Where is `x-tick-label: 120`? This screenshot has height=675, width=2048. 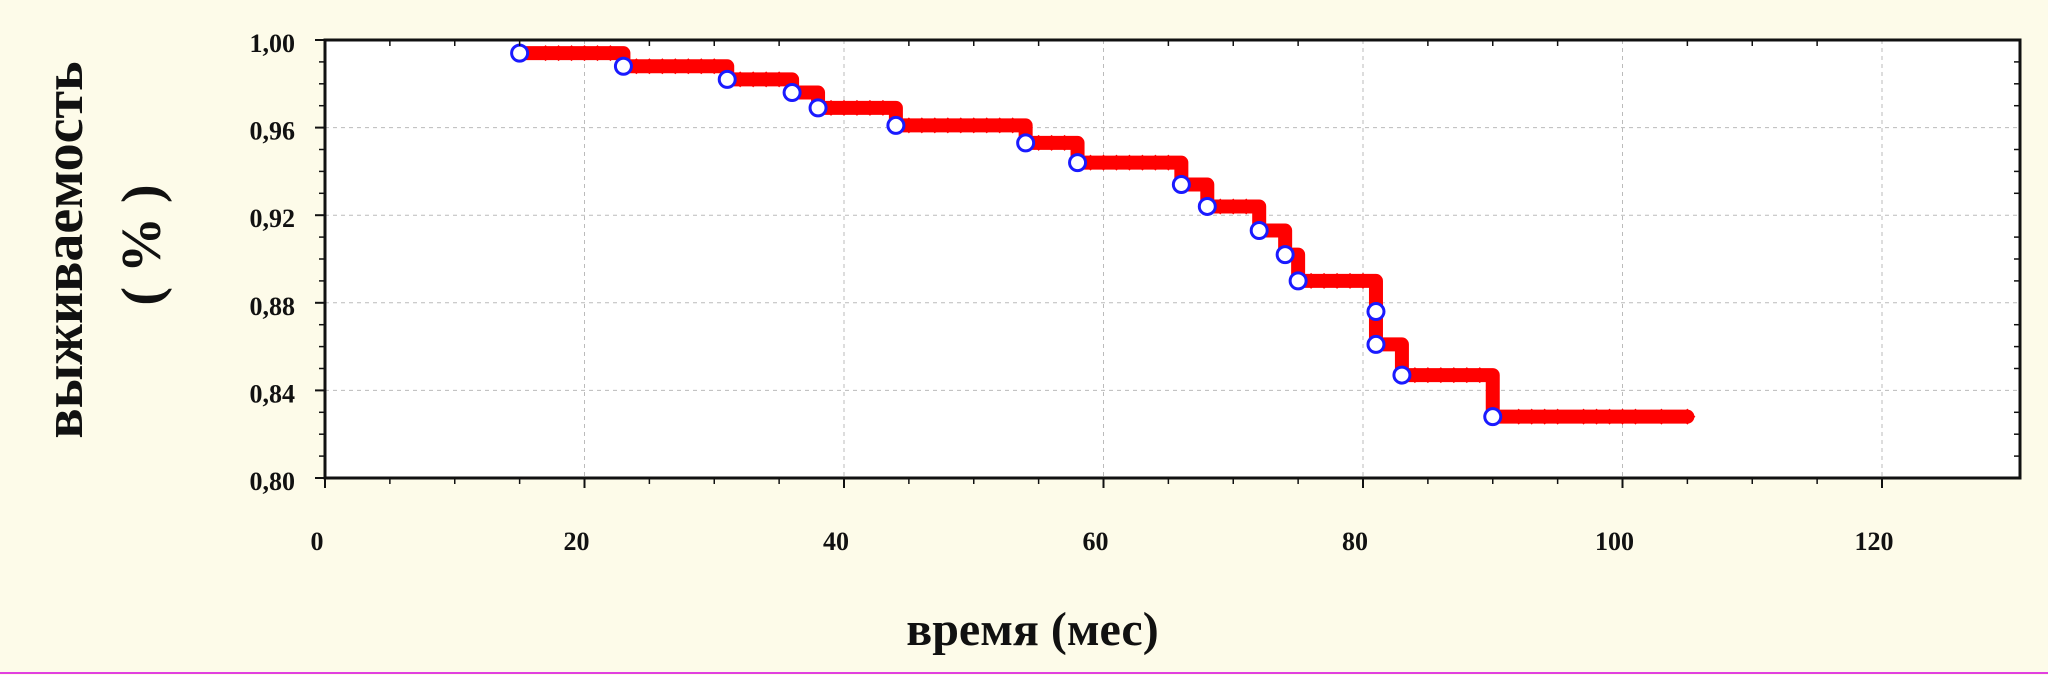 x-tick-label: 120 is located at coordinates (1874, 541).